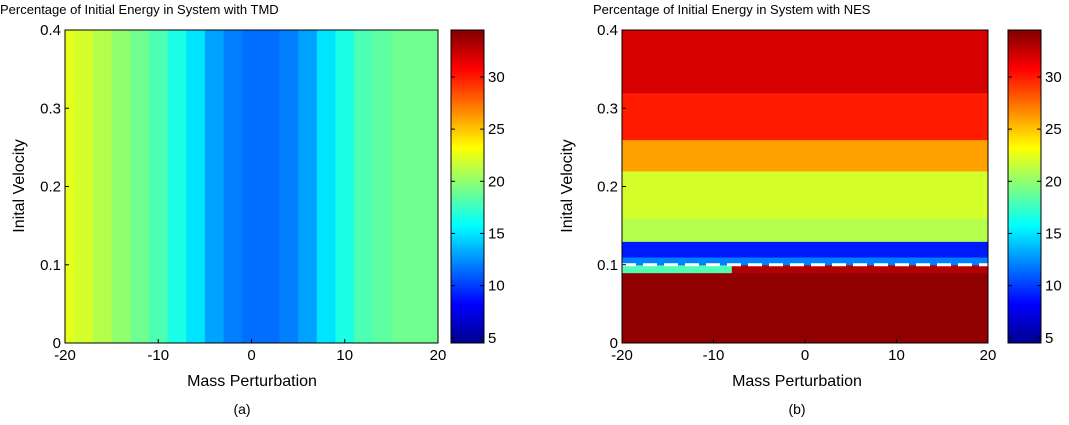  I want to click on panel-b-ylabel: Inital Velocity, so click(567, 185).